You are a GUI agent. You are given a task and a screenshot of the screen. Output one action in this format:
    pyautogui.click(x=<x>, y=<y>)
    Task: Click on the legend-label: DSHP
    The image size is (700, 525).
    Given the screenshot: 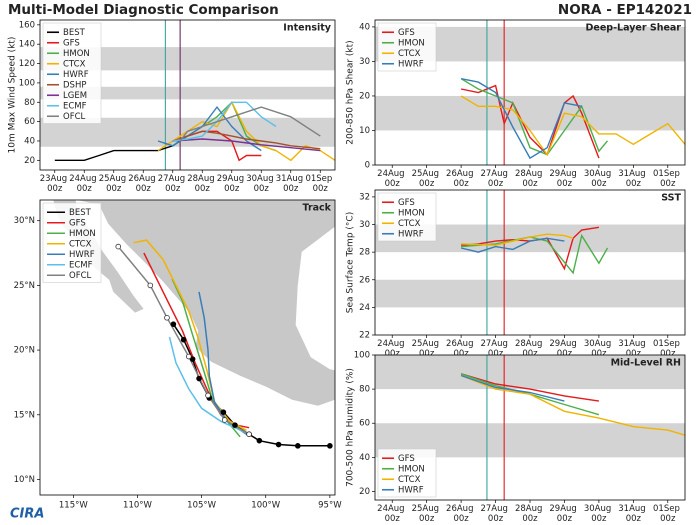 What is the action you would take?
    pyautogui.click(x=74, y=85)
    